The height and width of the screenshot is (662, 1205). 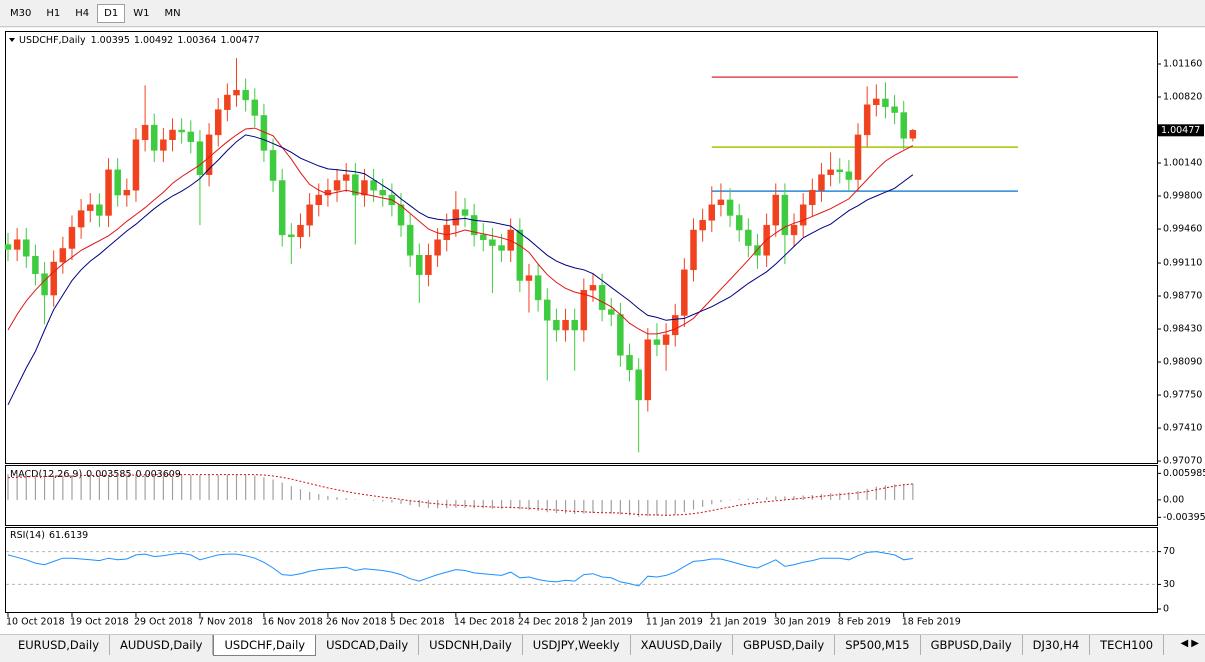 What do you see at coordinates (1184, 517) in the screenshot?
I see `y-tick-label: -0.003954` at bounding box center [1184, 517].